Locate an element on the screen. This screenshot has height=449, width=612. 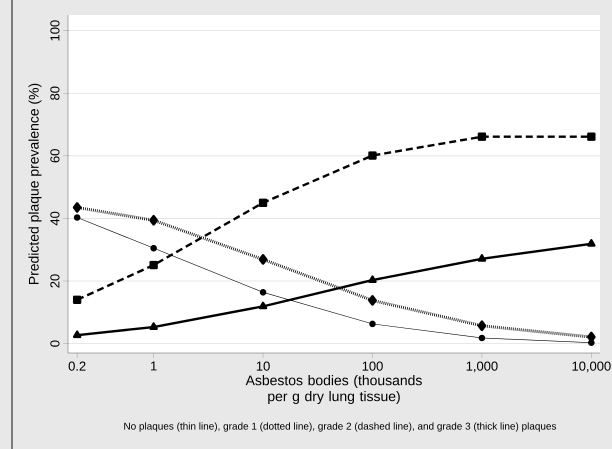
y-tick-label: 100 is located at coordinates (55, 30).